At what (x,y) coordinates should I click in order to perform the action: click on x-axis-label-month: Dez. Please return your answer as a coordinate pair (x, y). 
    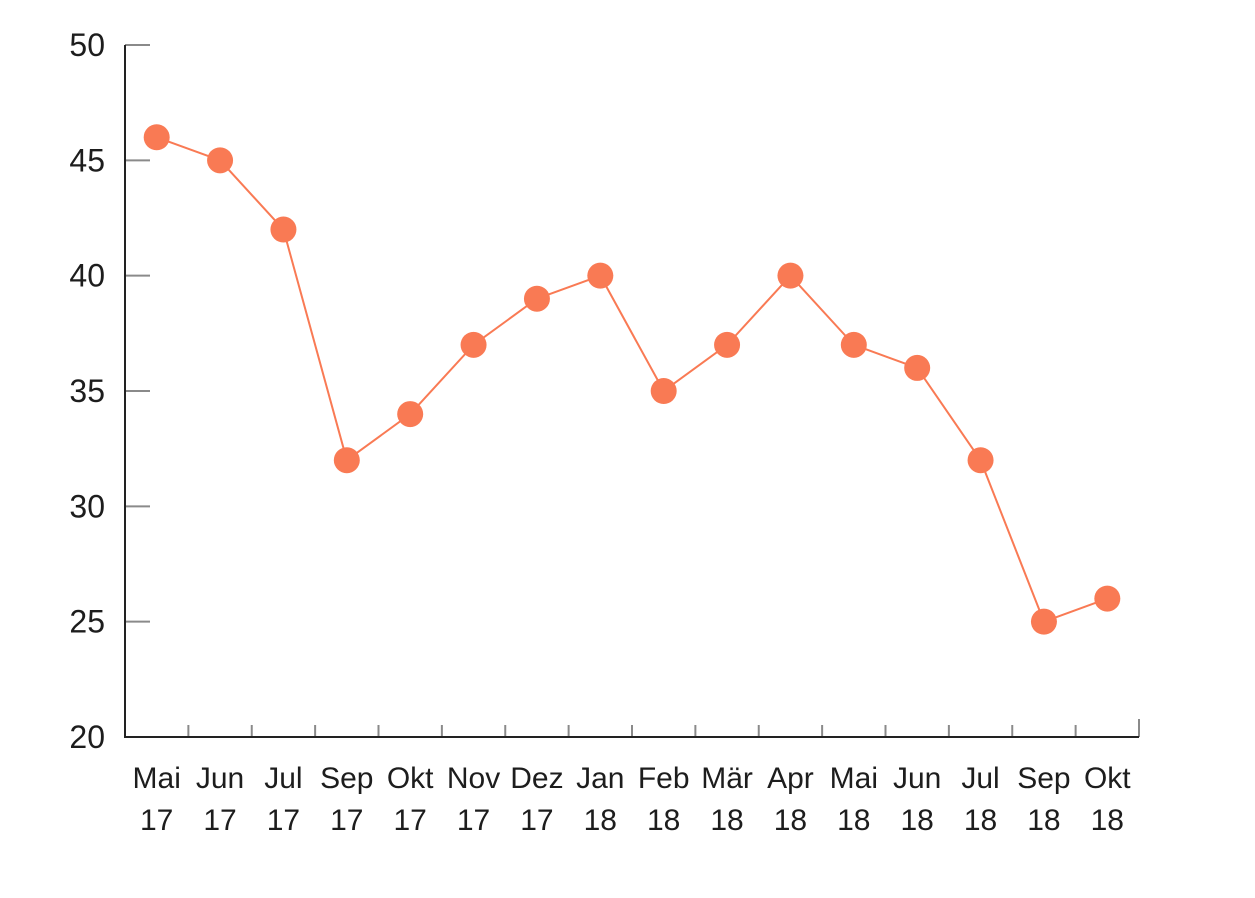
    Looking at the image, I should click on (536, 778).